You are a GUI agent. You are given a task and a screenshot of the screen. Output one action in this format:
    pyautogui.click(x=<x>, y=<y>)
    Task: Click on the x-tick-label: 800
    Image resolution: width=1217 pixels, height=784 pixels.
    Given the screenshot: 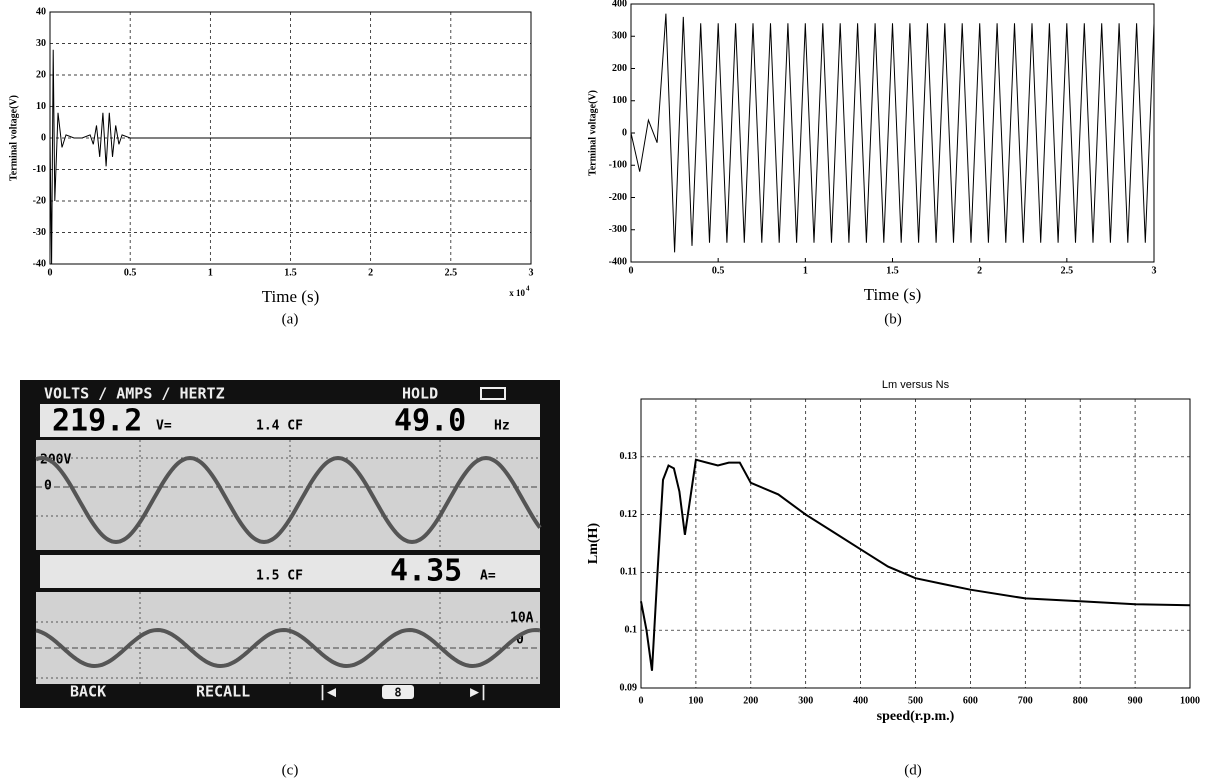 What is the action you would take?
    pyautogui.click(x=1080, y=700)
    